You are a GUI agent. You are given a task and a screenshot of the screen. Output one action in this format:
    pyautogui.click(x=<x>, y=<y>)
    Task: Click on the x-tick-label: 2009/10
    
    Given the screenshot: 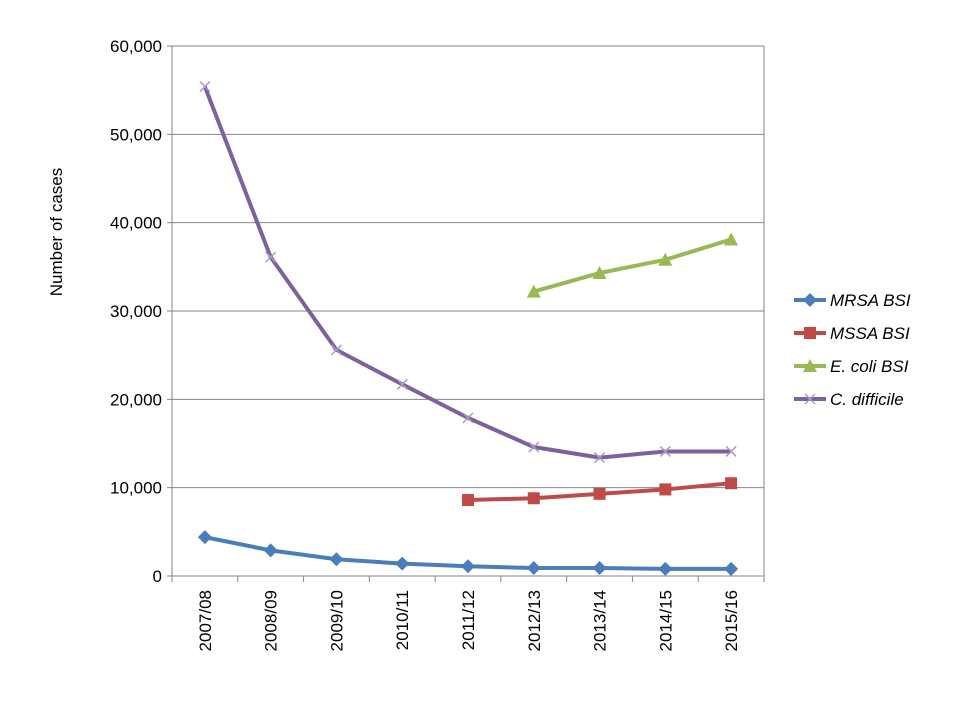 What is the action you would take?
    pyautogui.click(x=336, y=620)
    